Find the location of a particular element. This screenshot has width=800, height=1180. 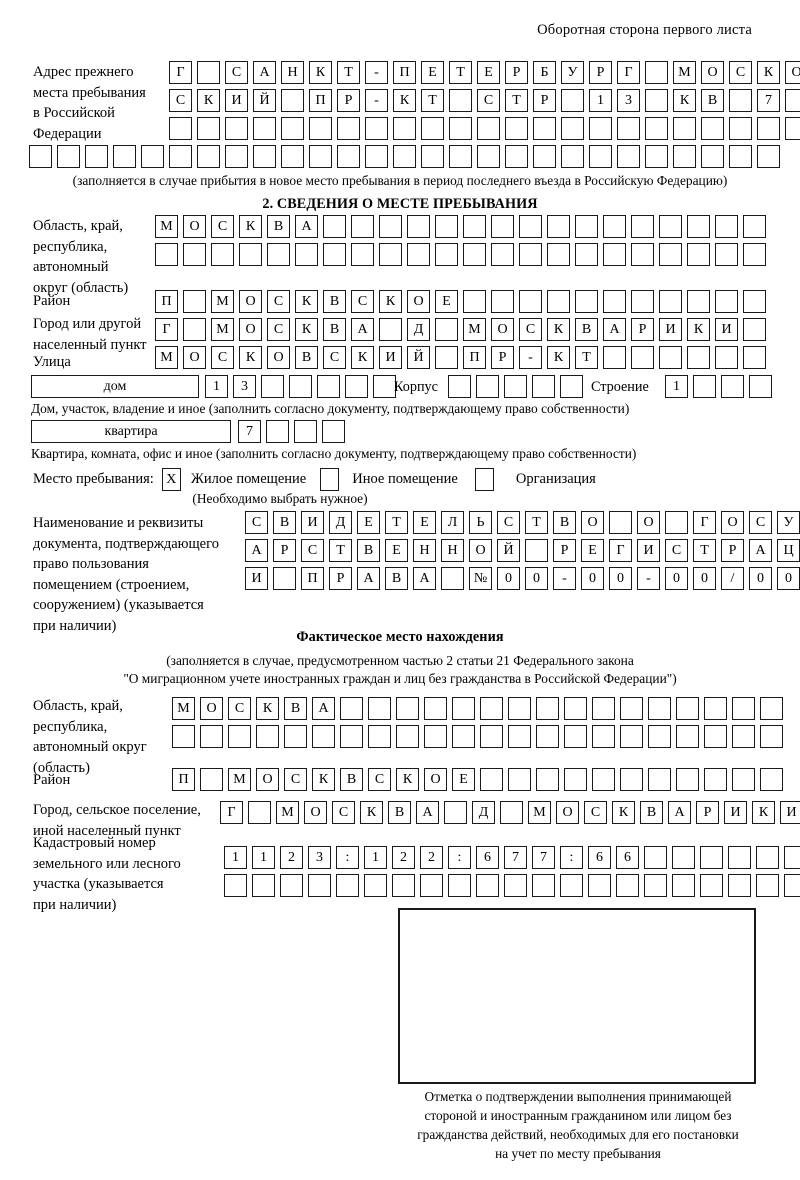

prev-address-cell: П is located at coordinates (320, 100).